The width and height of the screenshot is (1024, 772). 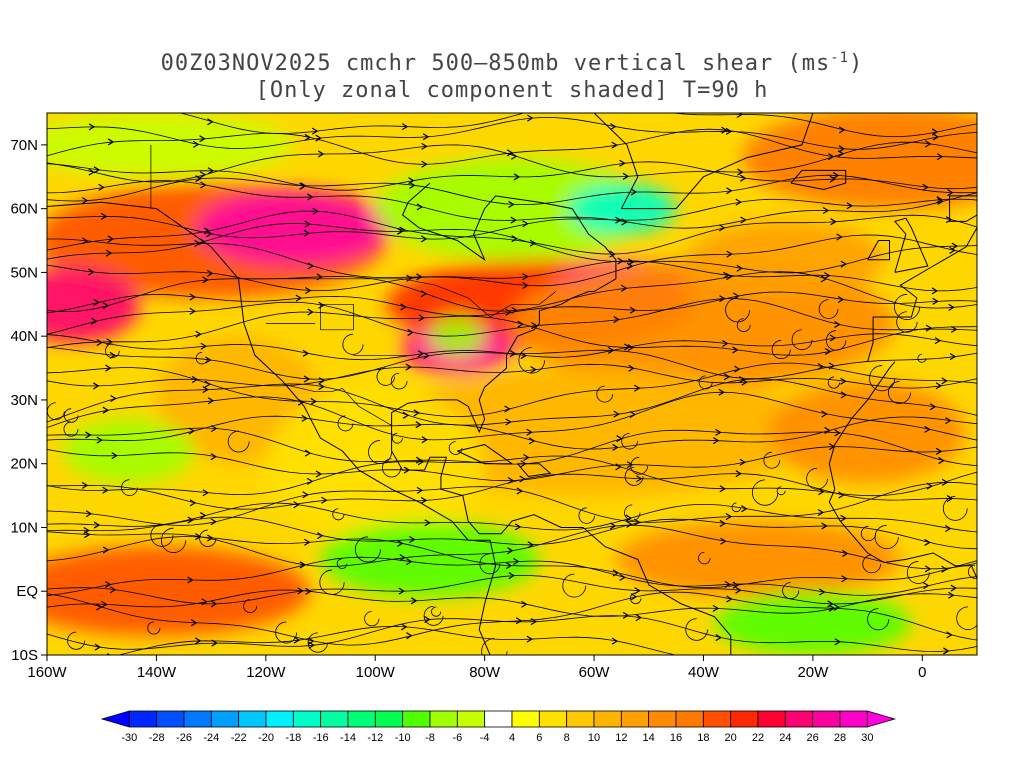 What do you see at coordinates (813, 672) in the screenshot?
I see `x-tick-label: 20W` at bounding box center [813, 672].